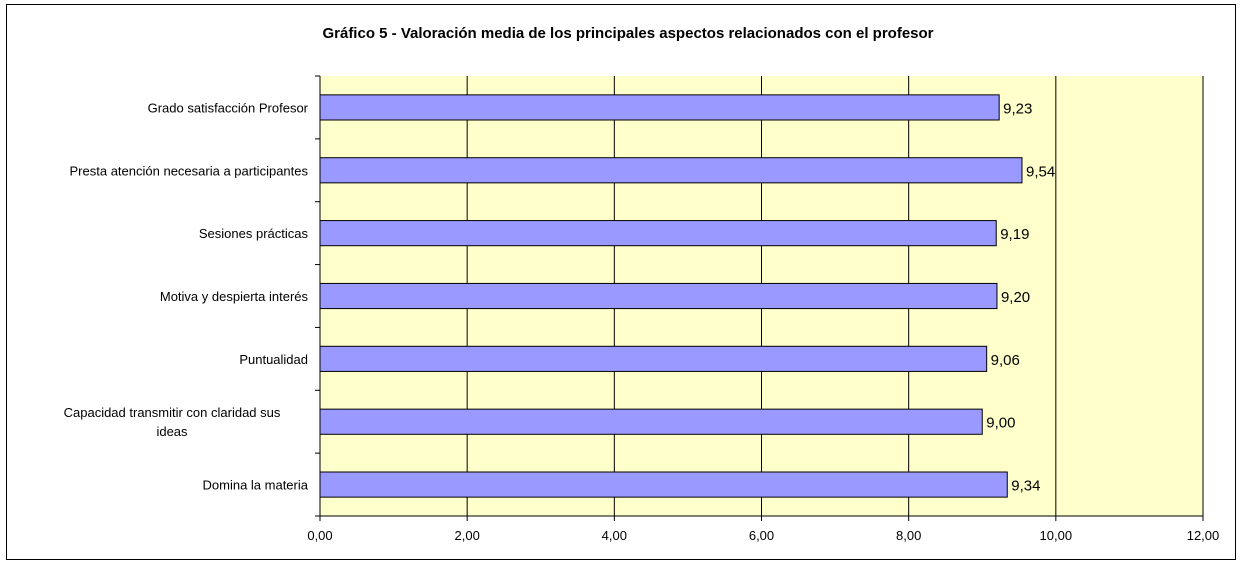 The image size is (1243, 565). I want to click on category-label: Grado satisfacción Profesor, so click(228, 107).